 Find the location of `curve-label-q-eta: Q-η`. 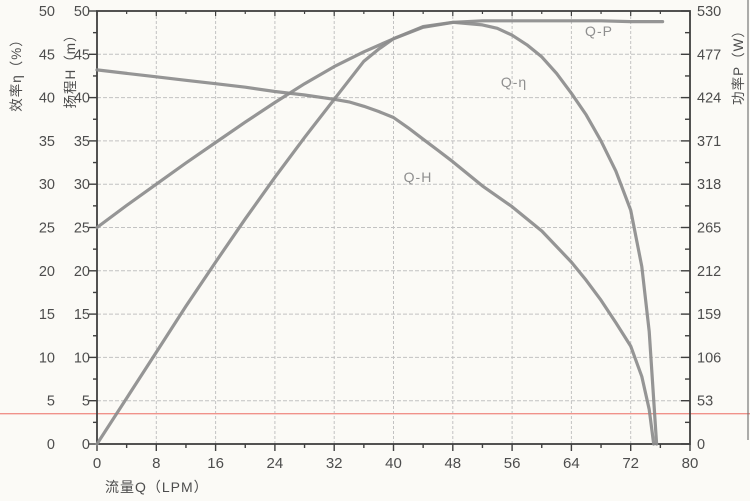

curve-label-q-eta: Q-η is located at coordinates (514, 82).